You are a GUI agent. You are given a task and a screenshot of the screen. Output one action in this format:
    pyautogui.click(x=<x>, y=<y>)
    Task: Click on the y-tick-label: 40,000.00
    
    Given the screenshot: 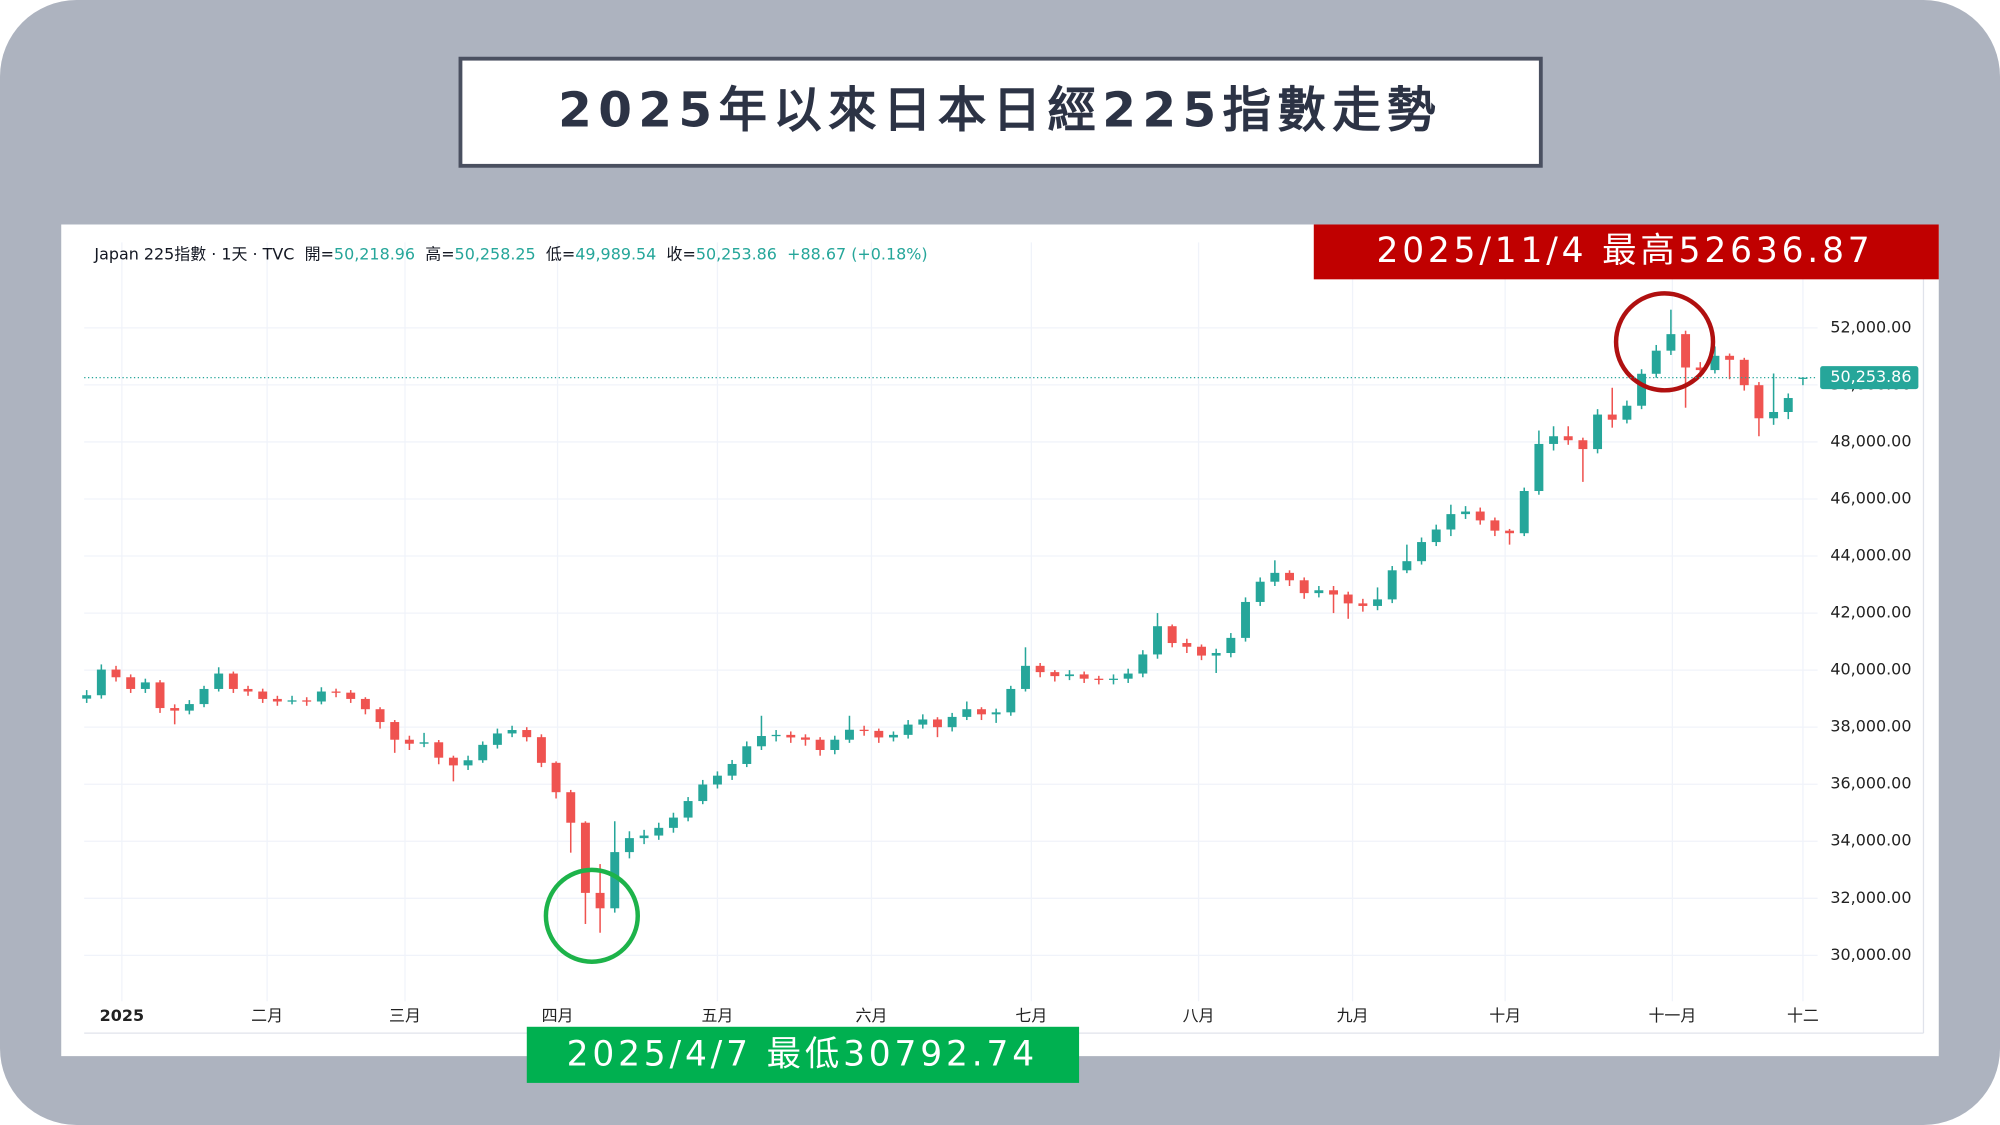 What is the action you would take?
    pyautogui.click(x=1870, y=669)
    